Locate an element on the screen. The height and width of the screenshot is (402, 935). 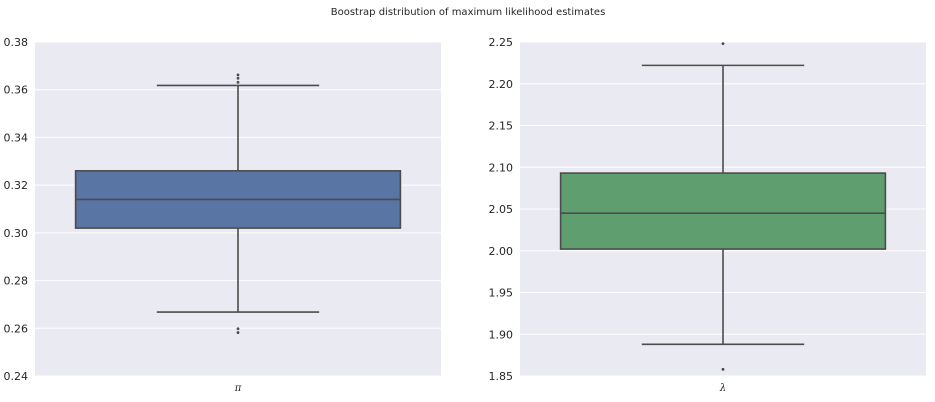
lambda-ytick-label: 2.00 is located at coordinates (501, 251).